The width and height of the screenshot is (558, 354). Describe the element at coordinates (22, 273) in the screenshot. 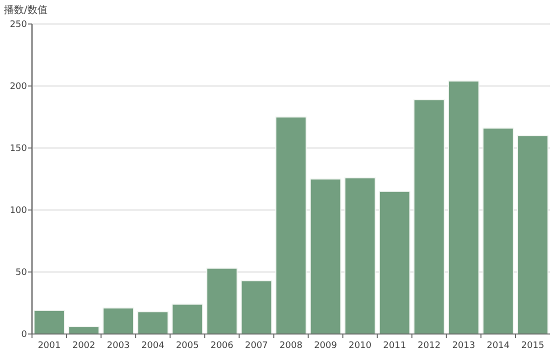

I see `y-tick-label: 50` at that location.